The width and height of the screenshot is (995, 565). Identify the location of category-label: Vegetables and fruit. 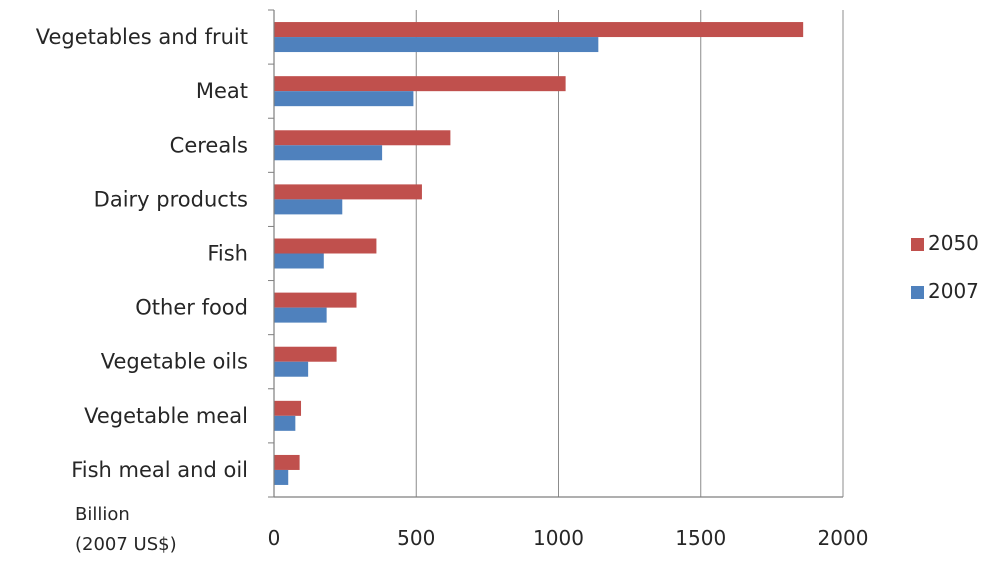
(142, 37).